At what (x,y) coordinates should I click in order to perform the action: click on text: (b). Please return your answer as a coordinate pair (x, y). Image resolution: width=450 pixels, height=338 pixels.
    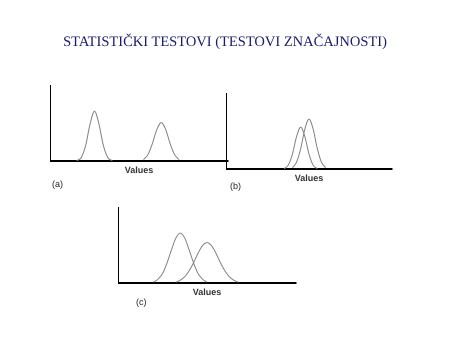
    Looking at the image, I should click on (235, 186).